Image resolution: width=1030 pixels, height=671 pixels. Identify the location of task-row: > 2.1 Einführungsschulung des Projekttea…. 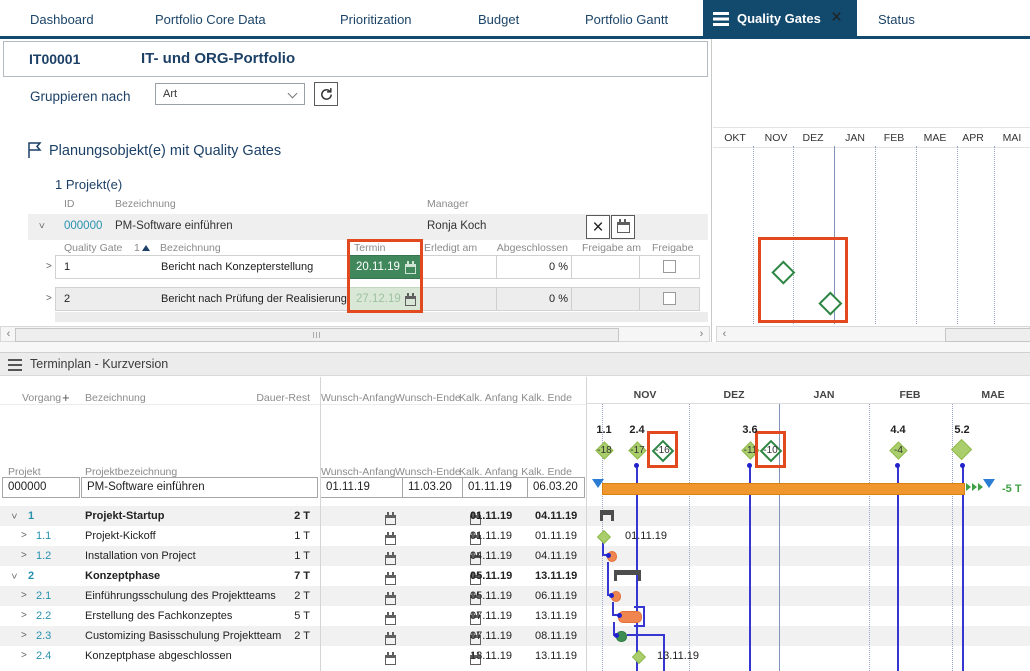
(293, 596).